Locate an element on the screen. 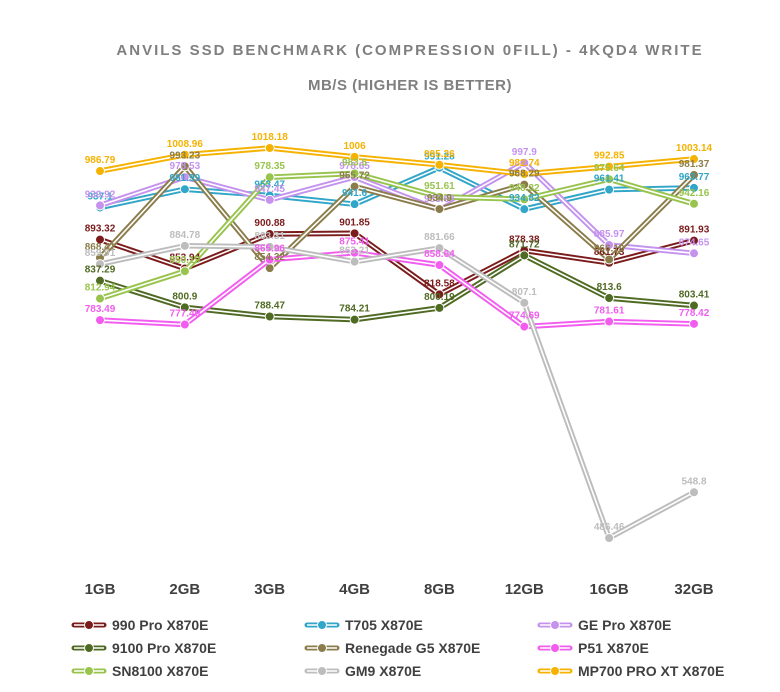  data-label: 997.9 is located at coordinates (524, 152).